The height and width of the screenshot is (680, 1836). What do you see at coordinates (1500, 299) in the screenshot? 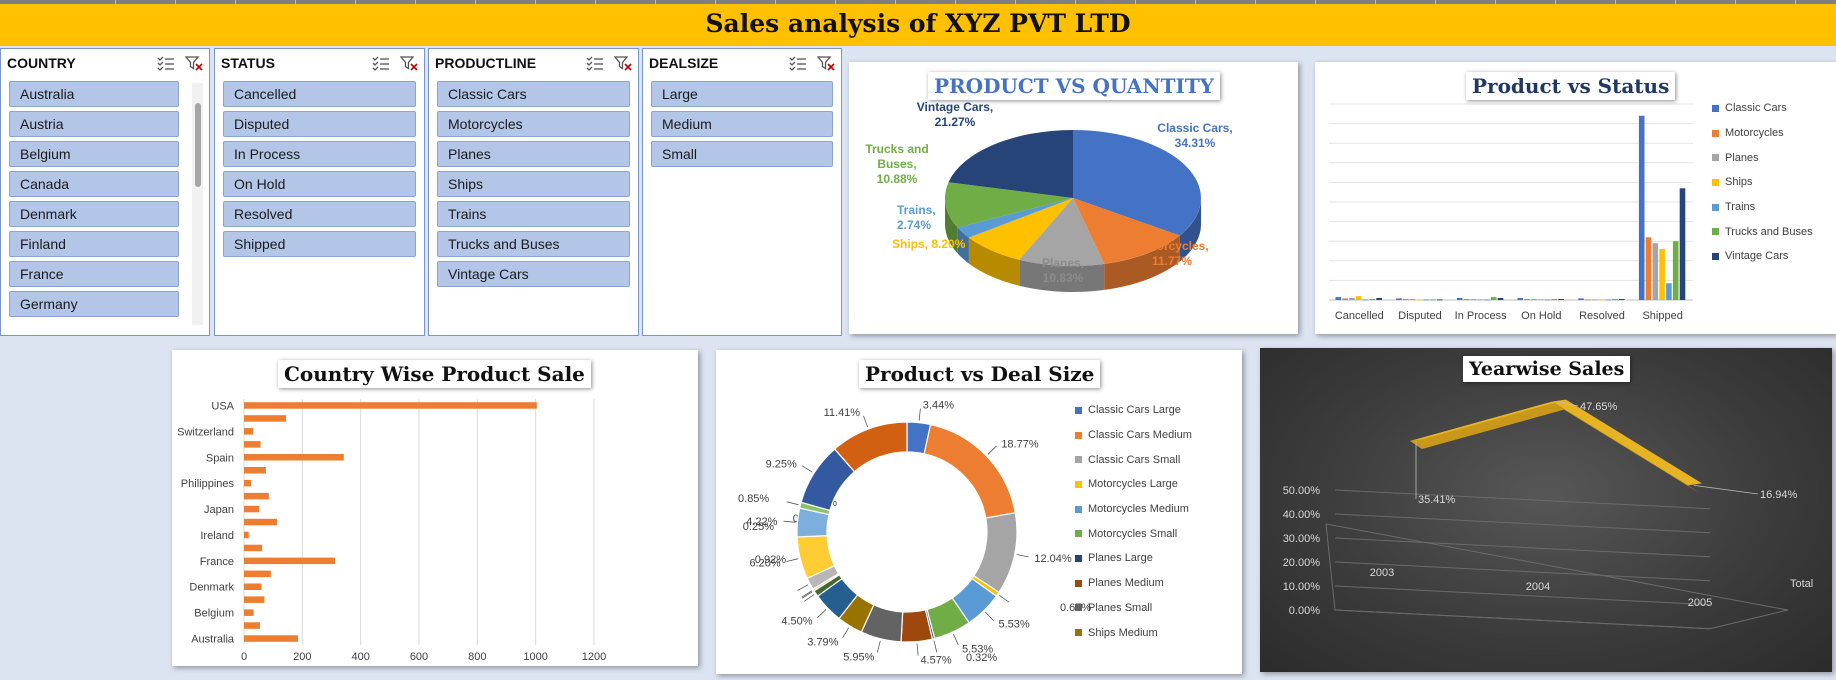
I see `bar-vintage-cars-in-process` at bounding box center [1500, 299].